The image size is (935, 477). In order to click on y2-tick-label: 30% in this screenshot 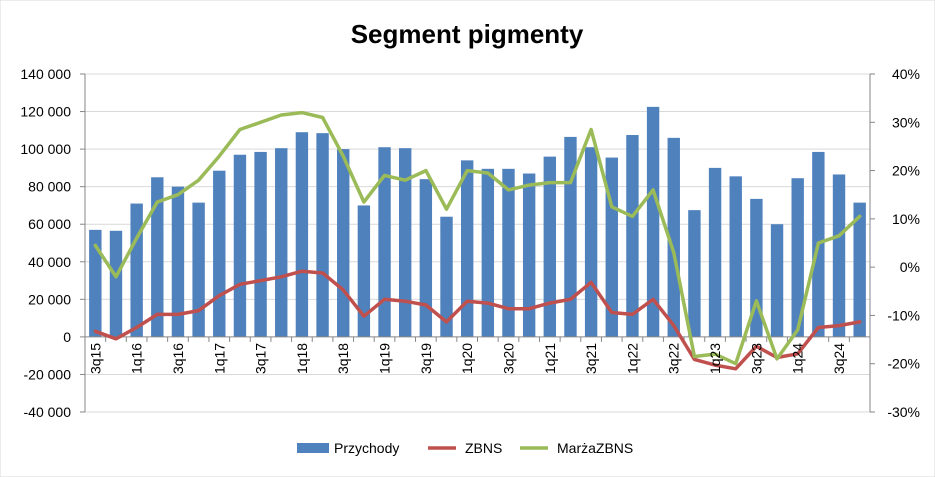, I will do `click(906, 122)`.